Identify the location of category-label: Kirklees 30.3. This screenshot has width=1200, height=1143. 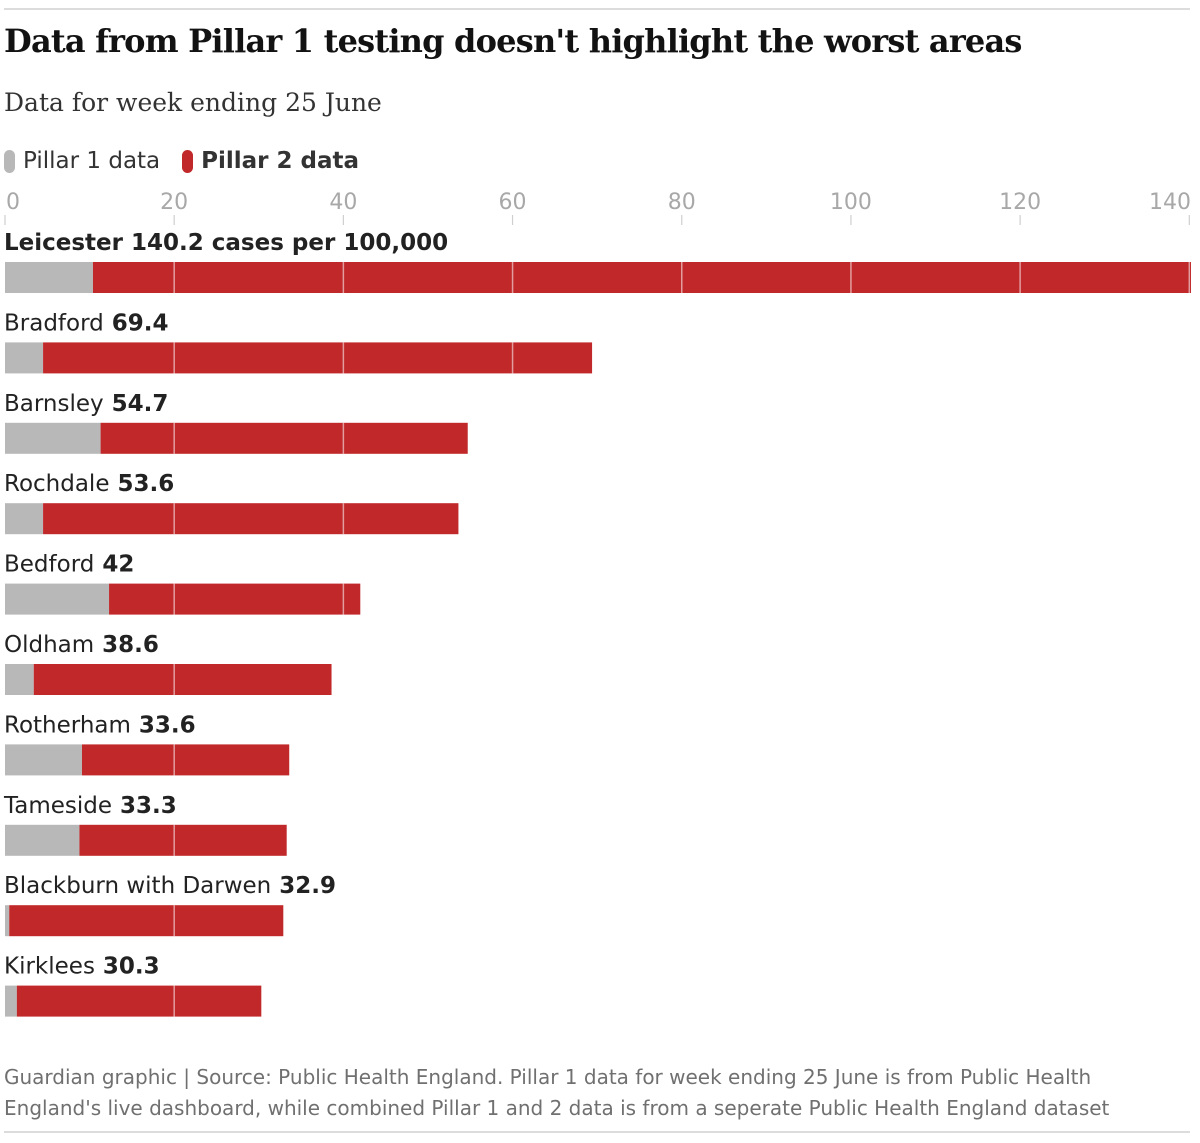
(82, 967).